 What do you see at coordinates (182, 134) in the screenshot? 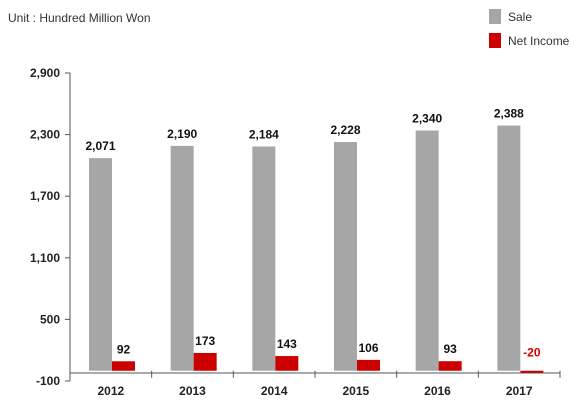
I see `sale-data-label: 2,190` at bounding box center [182, 134].